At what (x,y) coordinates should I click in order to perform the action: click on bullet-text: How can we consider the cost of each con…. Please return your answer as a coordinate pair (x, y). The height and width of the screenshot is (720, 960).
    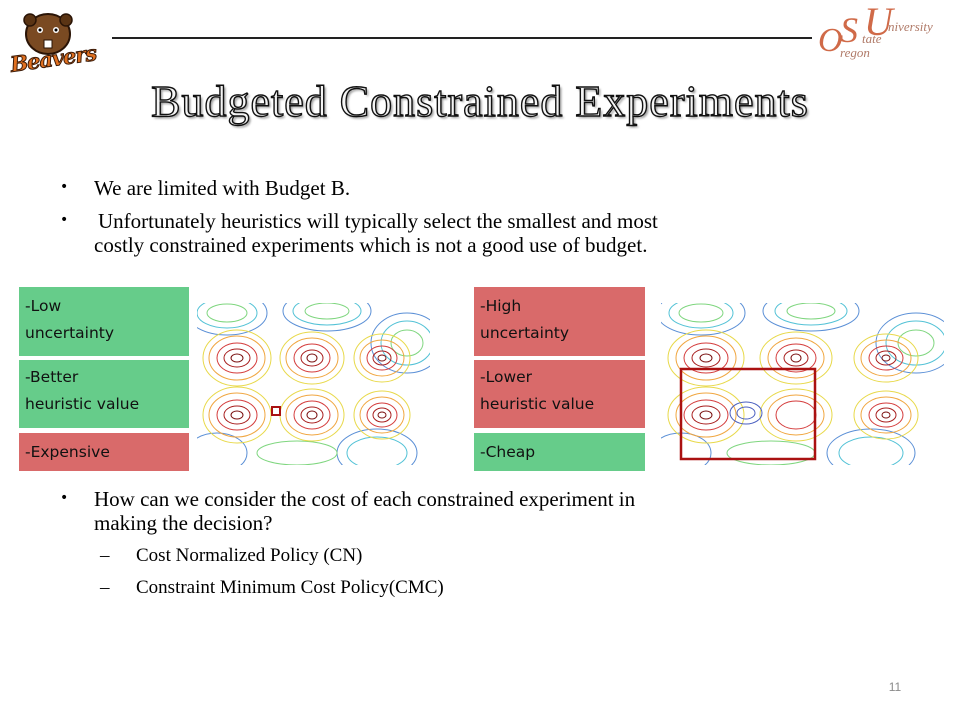
    Looking at the image, I should click on (365, 499).